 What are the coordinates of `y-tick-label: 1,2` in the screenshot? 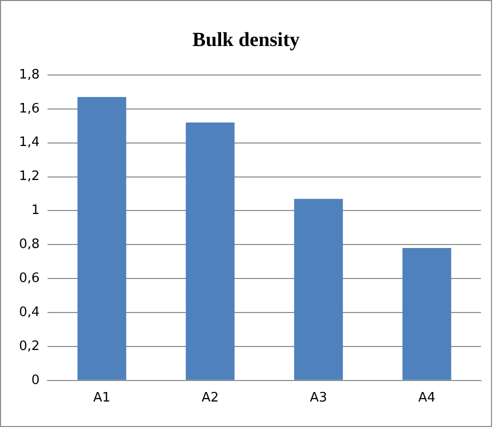 It's located at (29, 176).